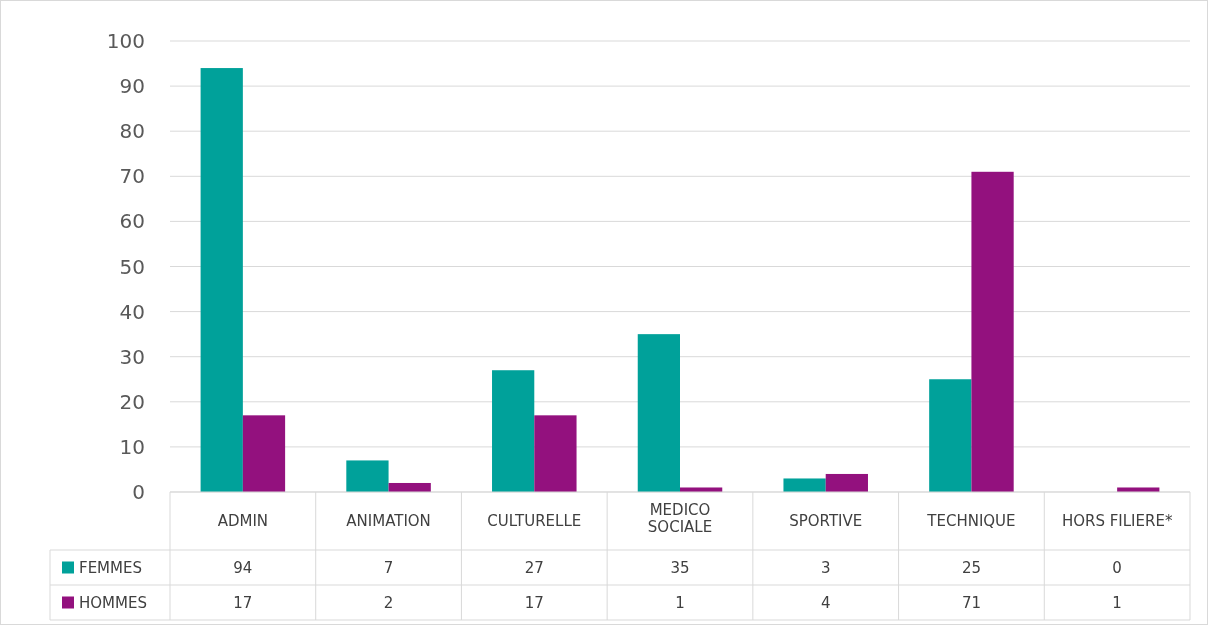 This screenshot has height=625, width=1208. What do you see at coordinates (534, 521) in the screenshot?
I see `x-tick-label: CULTURELLE` at bounding box center [534, 521].